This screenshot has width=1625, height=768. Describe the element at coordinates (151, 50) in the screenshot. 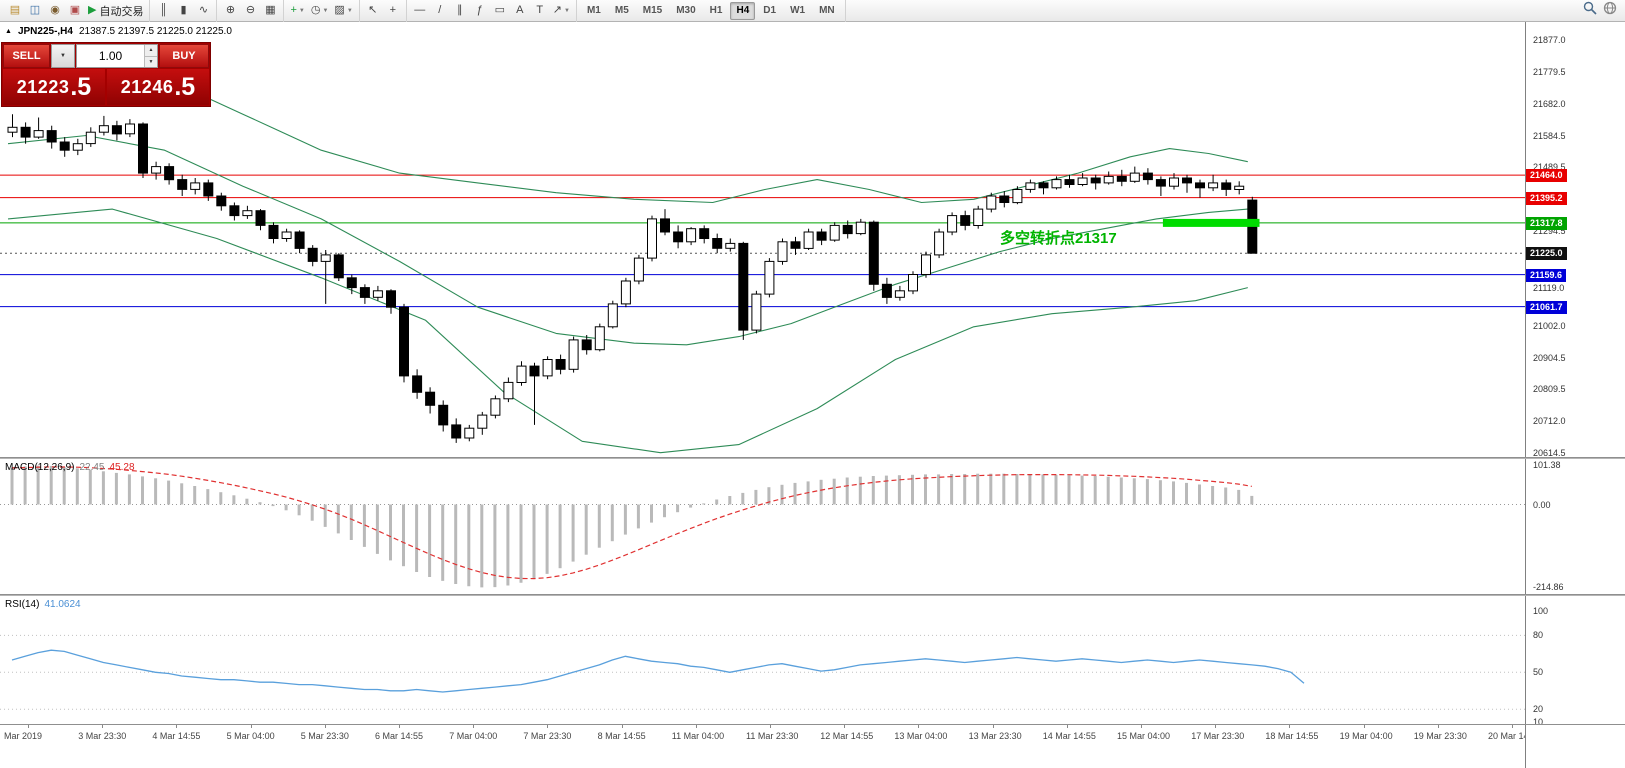

I see `volume-up-button: ▲` at that location.